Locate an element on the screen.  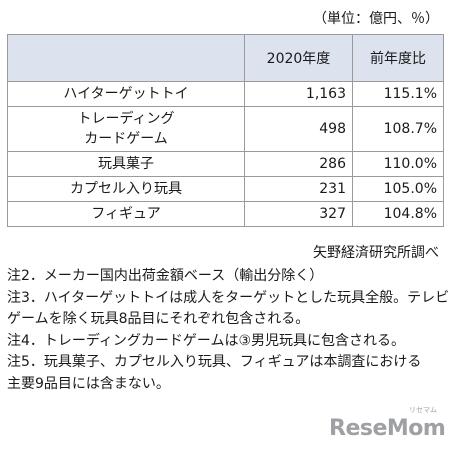
table-row: フィギュア 327 104.8% is located at coordinates (225, 214).